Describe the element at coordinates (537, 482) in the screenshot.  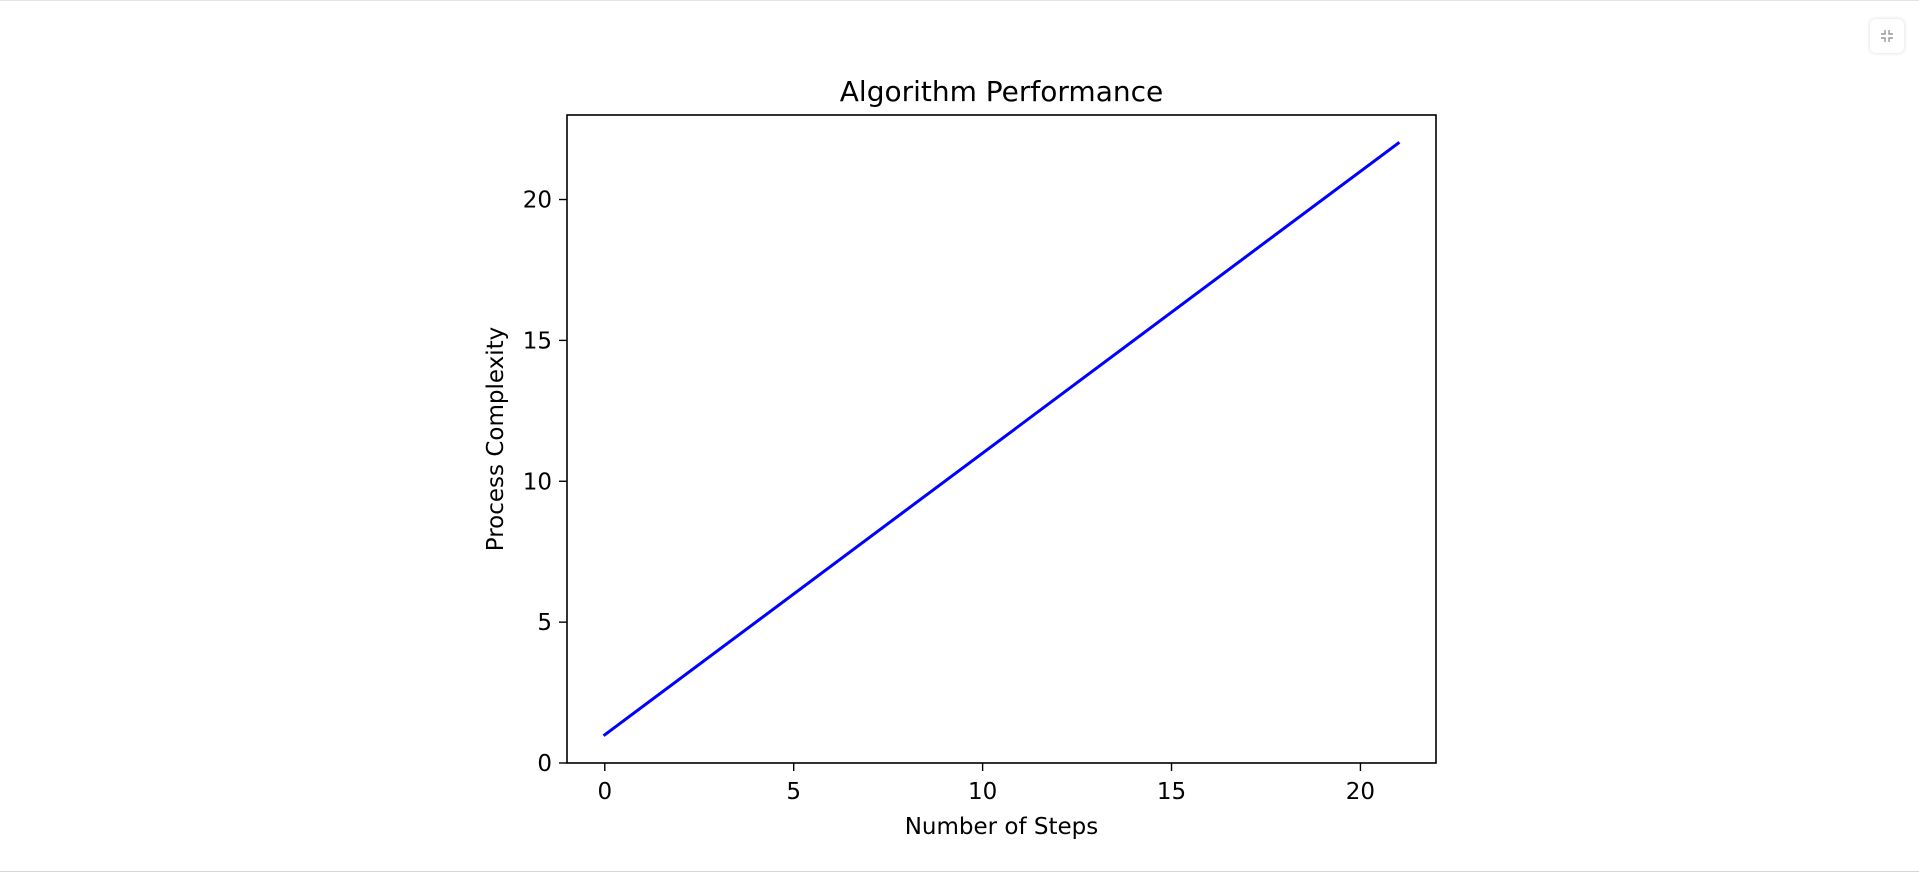
I see `y-tick-label: 10` at that location.